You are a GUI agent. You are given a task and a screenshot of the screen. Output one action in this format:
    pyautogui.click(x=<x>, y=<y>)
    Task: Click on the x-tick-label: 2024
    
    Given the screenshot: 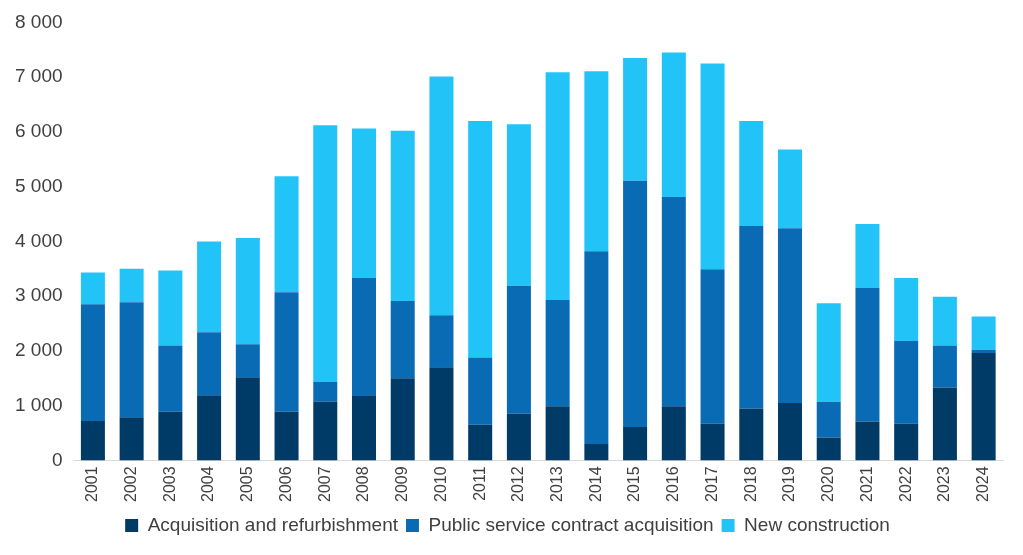 What is the action you would take?
    pyautogui.click(x=983, y=484)
    